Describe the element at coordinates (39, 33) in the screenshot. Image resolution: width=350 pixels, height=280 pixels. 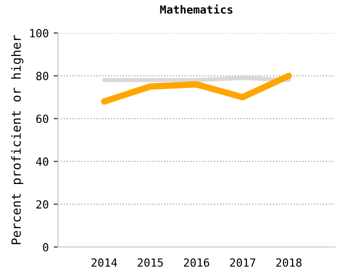
I see `y-tick-label: 100` at that location.